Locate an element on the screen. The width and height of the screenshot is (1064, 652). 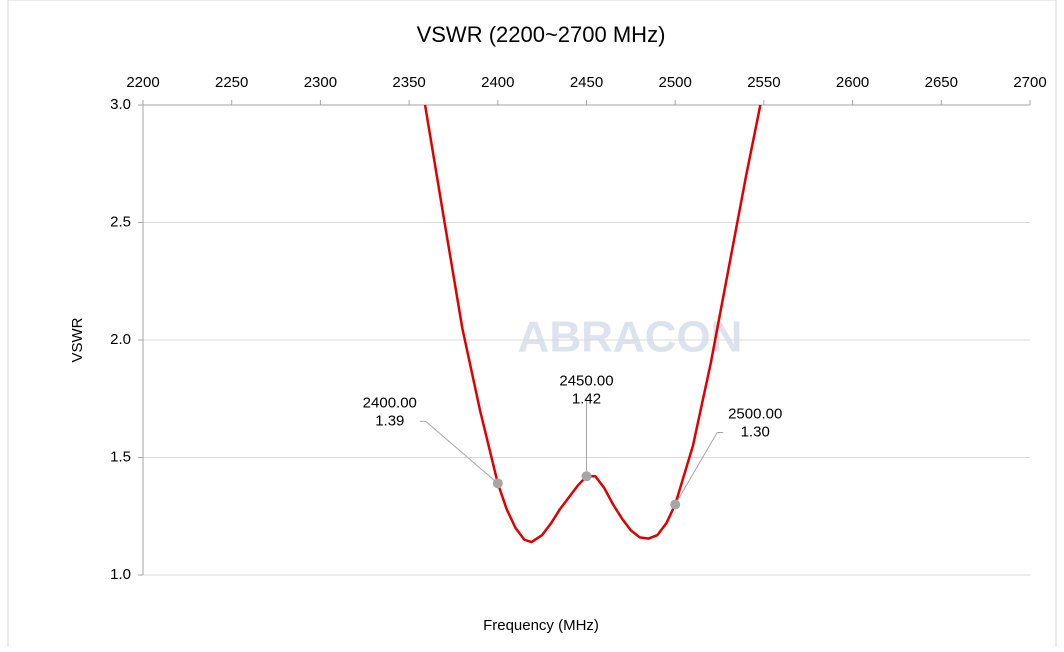
watermark: ABRACON is located at coordinates (630, 337).